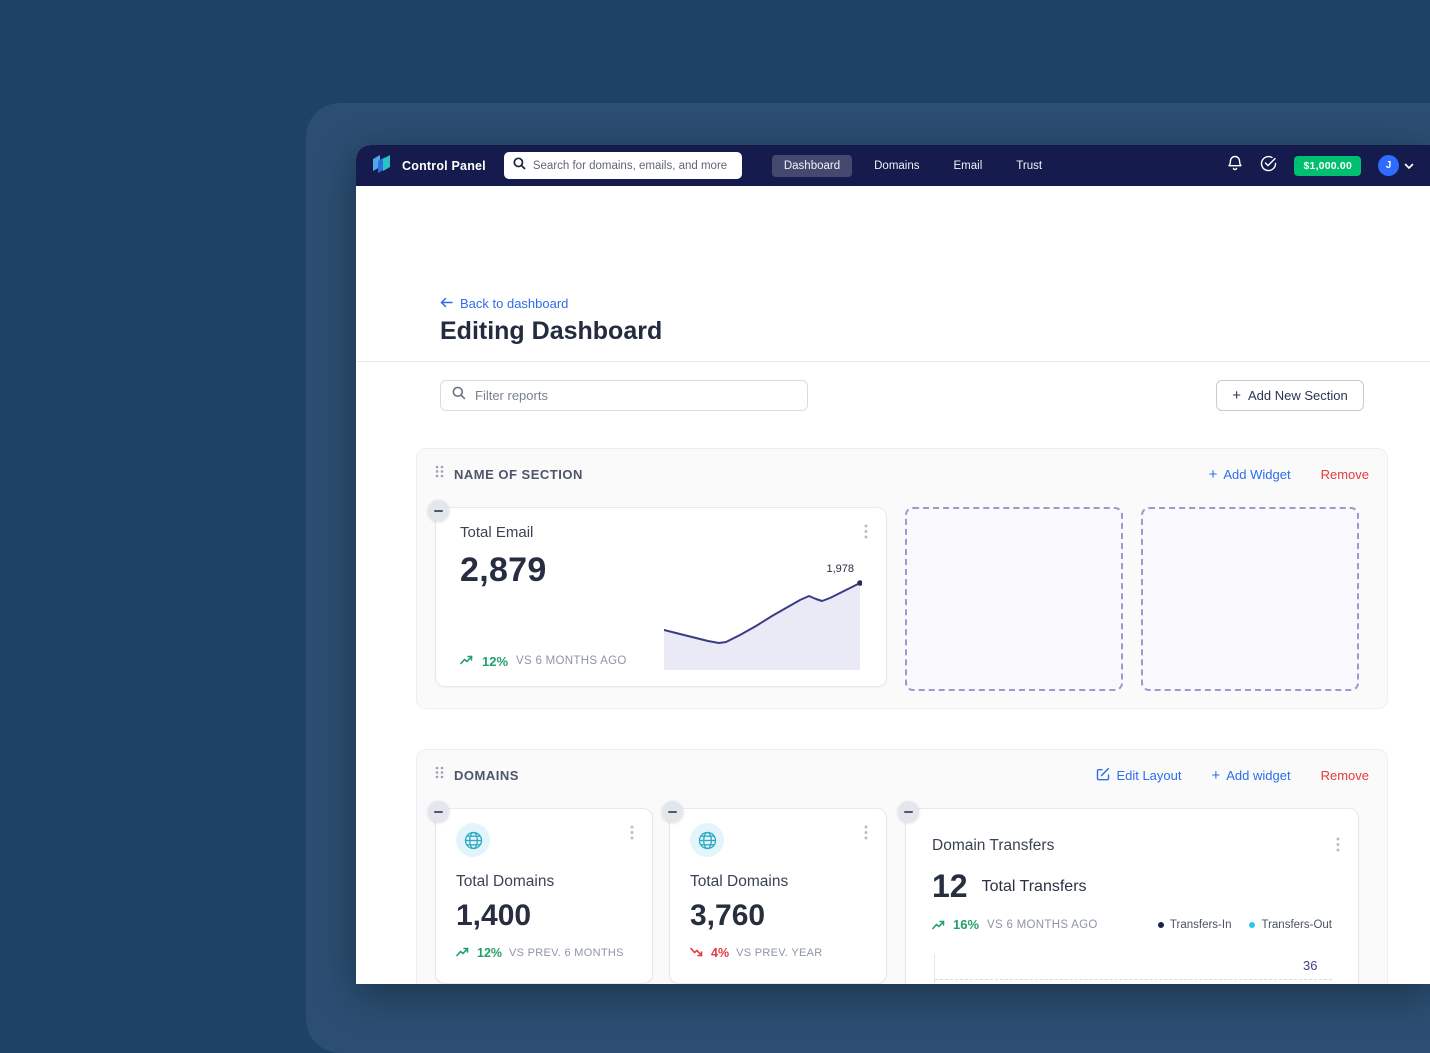 This screenshot has height=1053, width=1430. I want to click on transfers-line-chart: 36, so click(1133, 969).